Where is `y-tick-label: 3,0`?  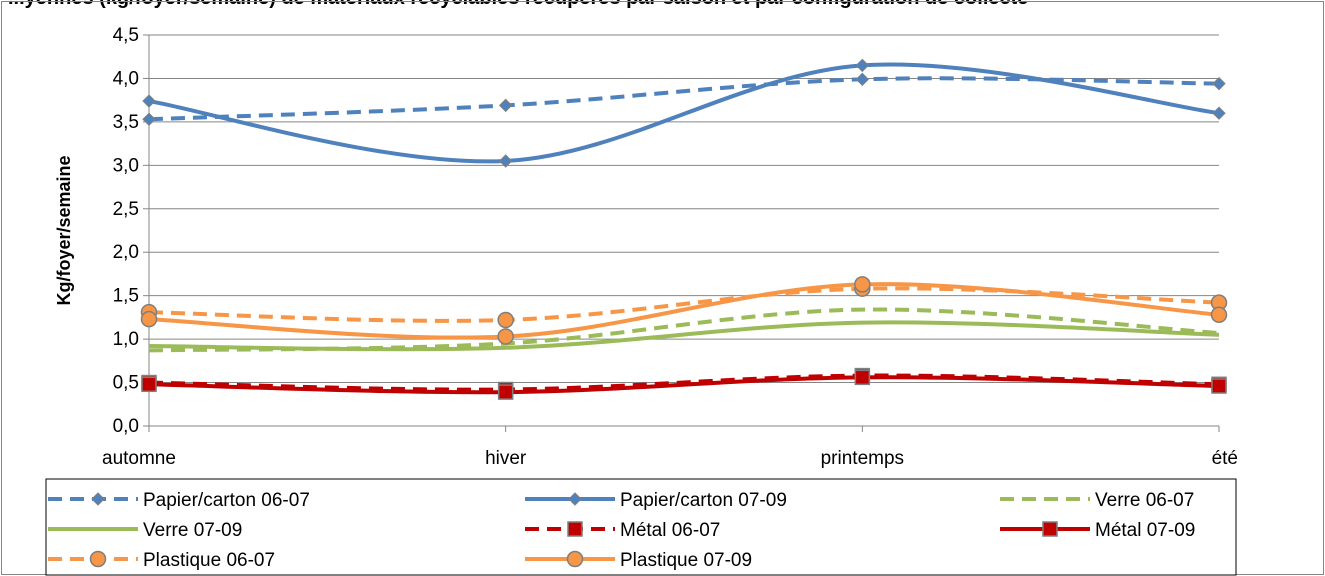
y-tick-label: 3,0 is located at coordinates (126, 165).